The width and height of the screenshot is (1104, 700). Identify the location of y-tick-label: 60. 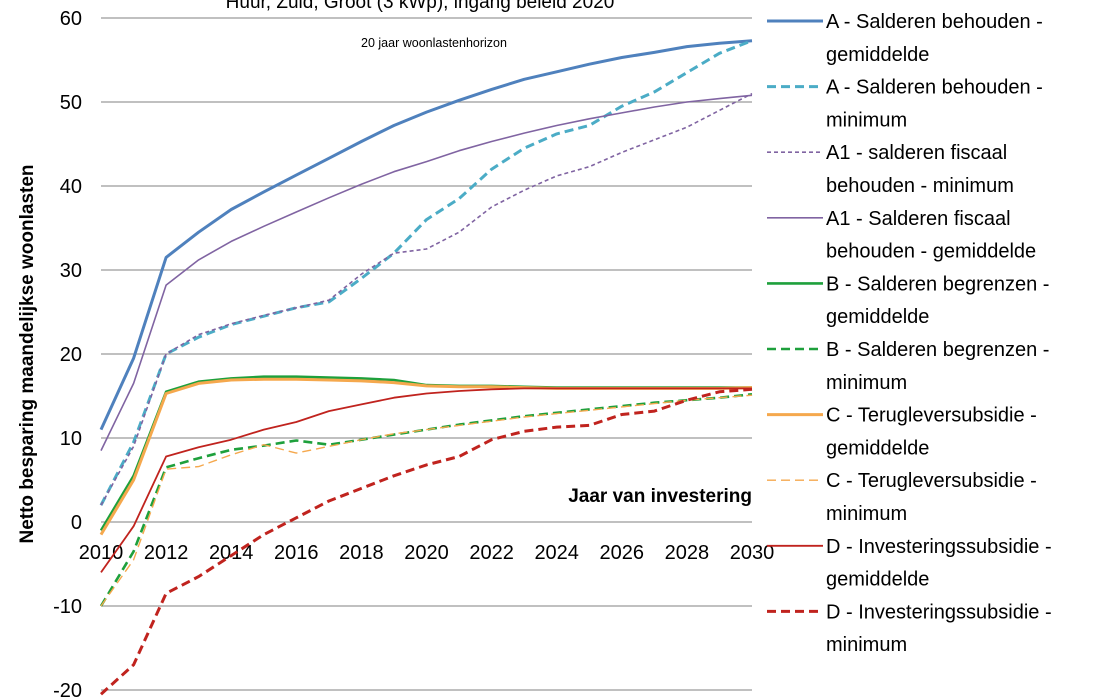
(71, 19).